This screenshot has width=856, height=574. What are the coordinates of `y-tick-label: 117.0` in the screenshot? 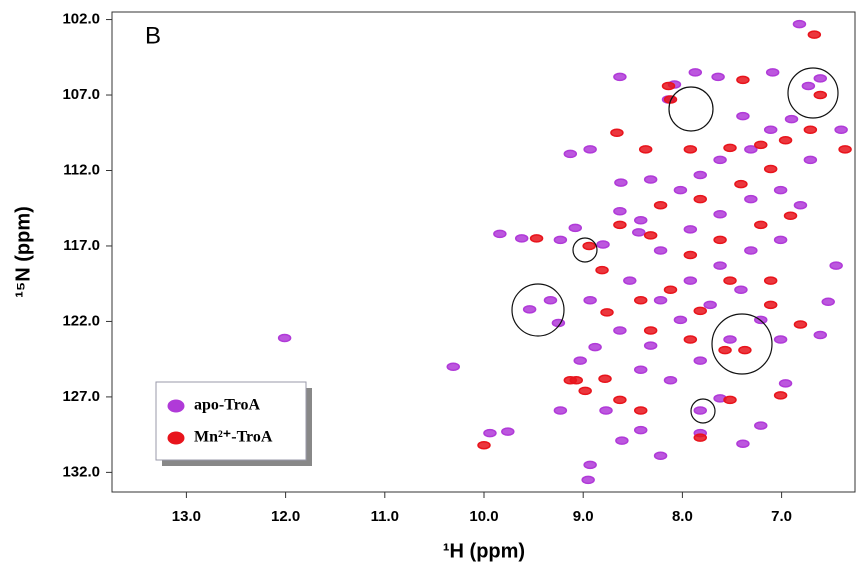 It's located at (81, 245).